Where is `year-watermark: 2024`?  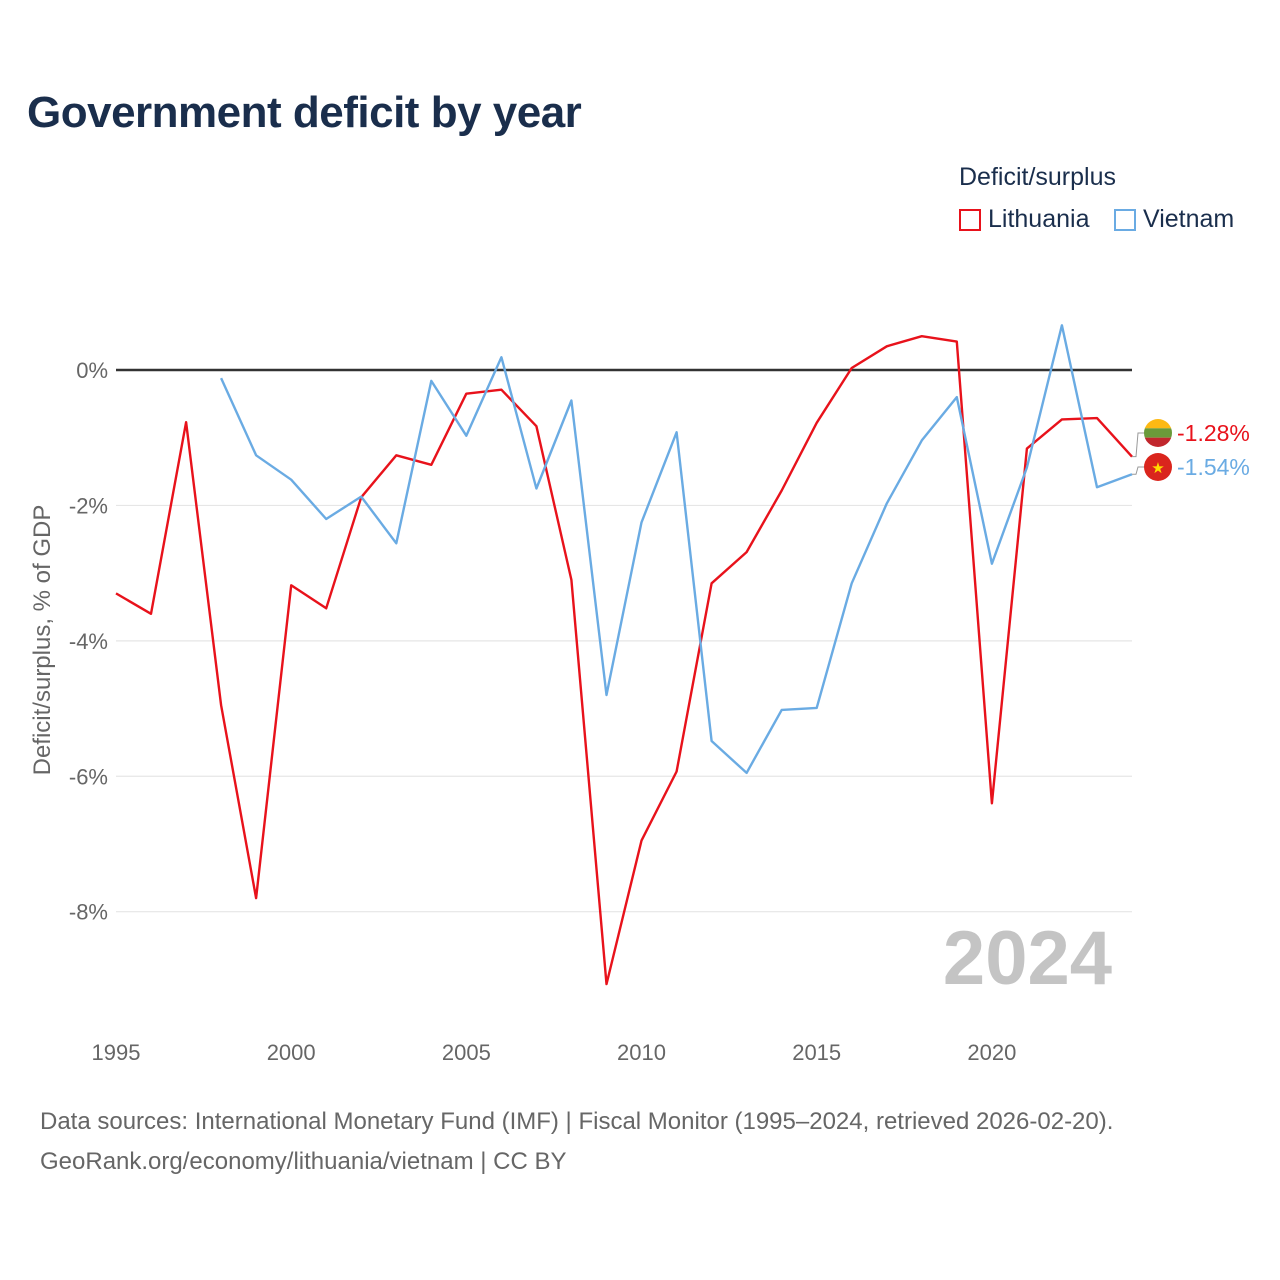 year-watermark: 2024 is located at coordinates (1027, 958).